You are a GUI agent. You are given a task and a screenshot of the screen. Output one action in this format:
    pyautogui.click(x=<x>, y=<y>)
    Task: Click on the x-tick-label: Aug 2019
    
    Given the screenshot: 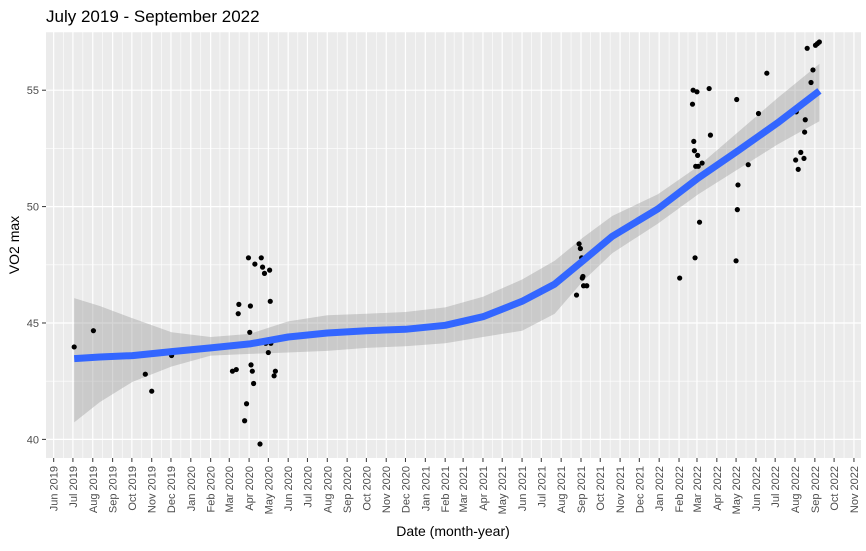 What is the action you would take?
    pyautogui.click(x=94, y=489)
    